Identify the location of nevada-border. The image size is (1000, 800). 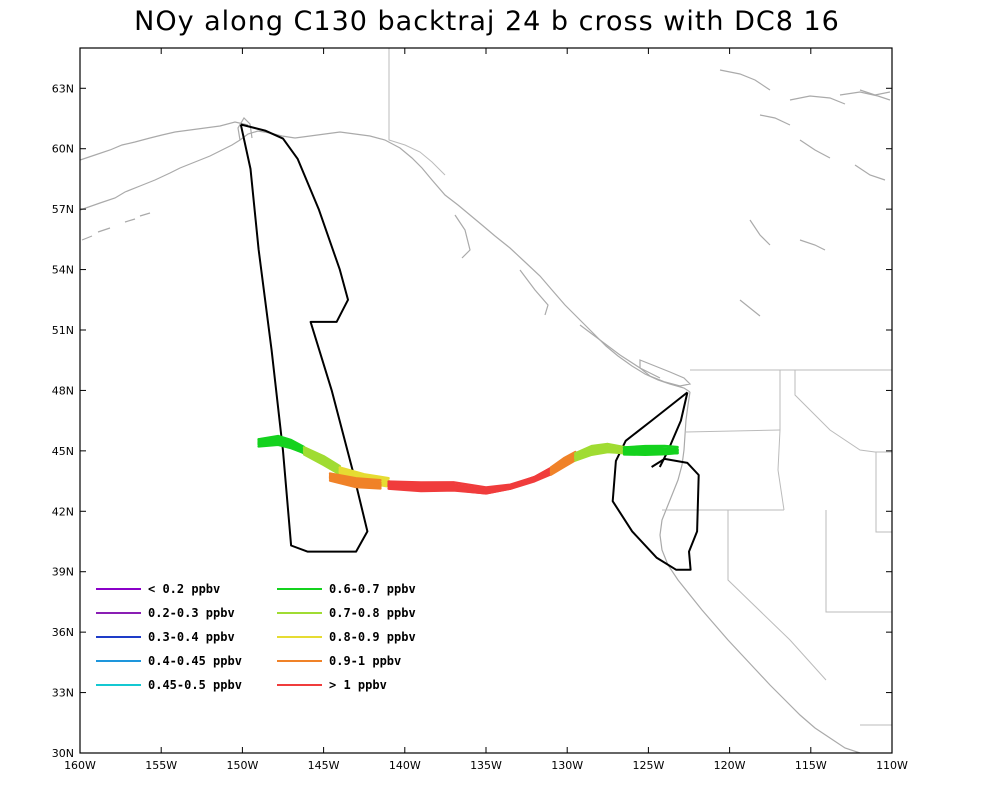
(777, 595).